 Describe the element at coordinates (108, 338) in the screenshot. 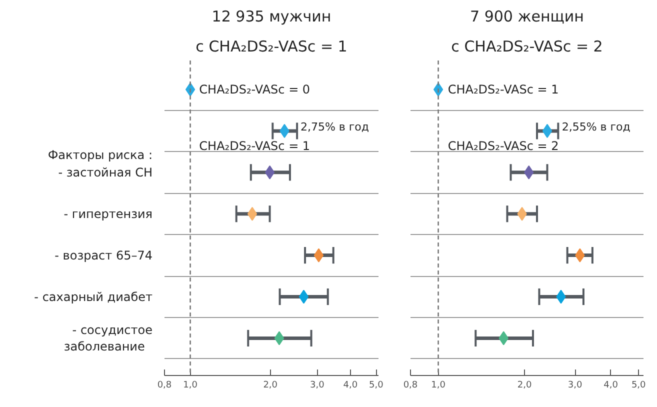

I see `y-tick-label: - сосудистое заболевание` at that location.